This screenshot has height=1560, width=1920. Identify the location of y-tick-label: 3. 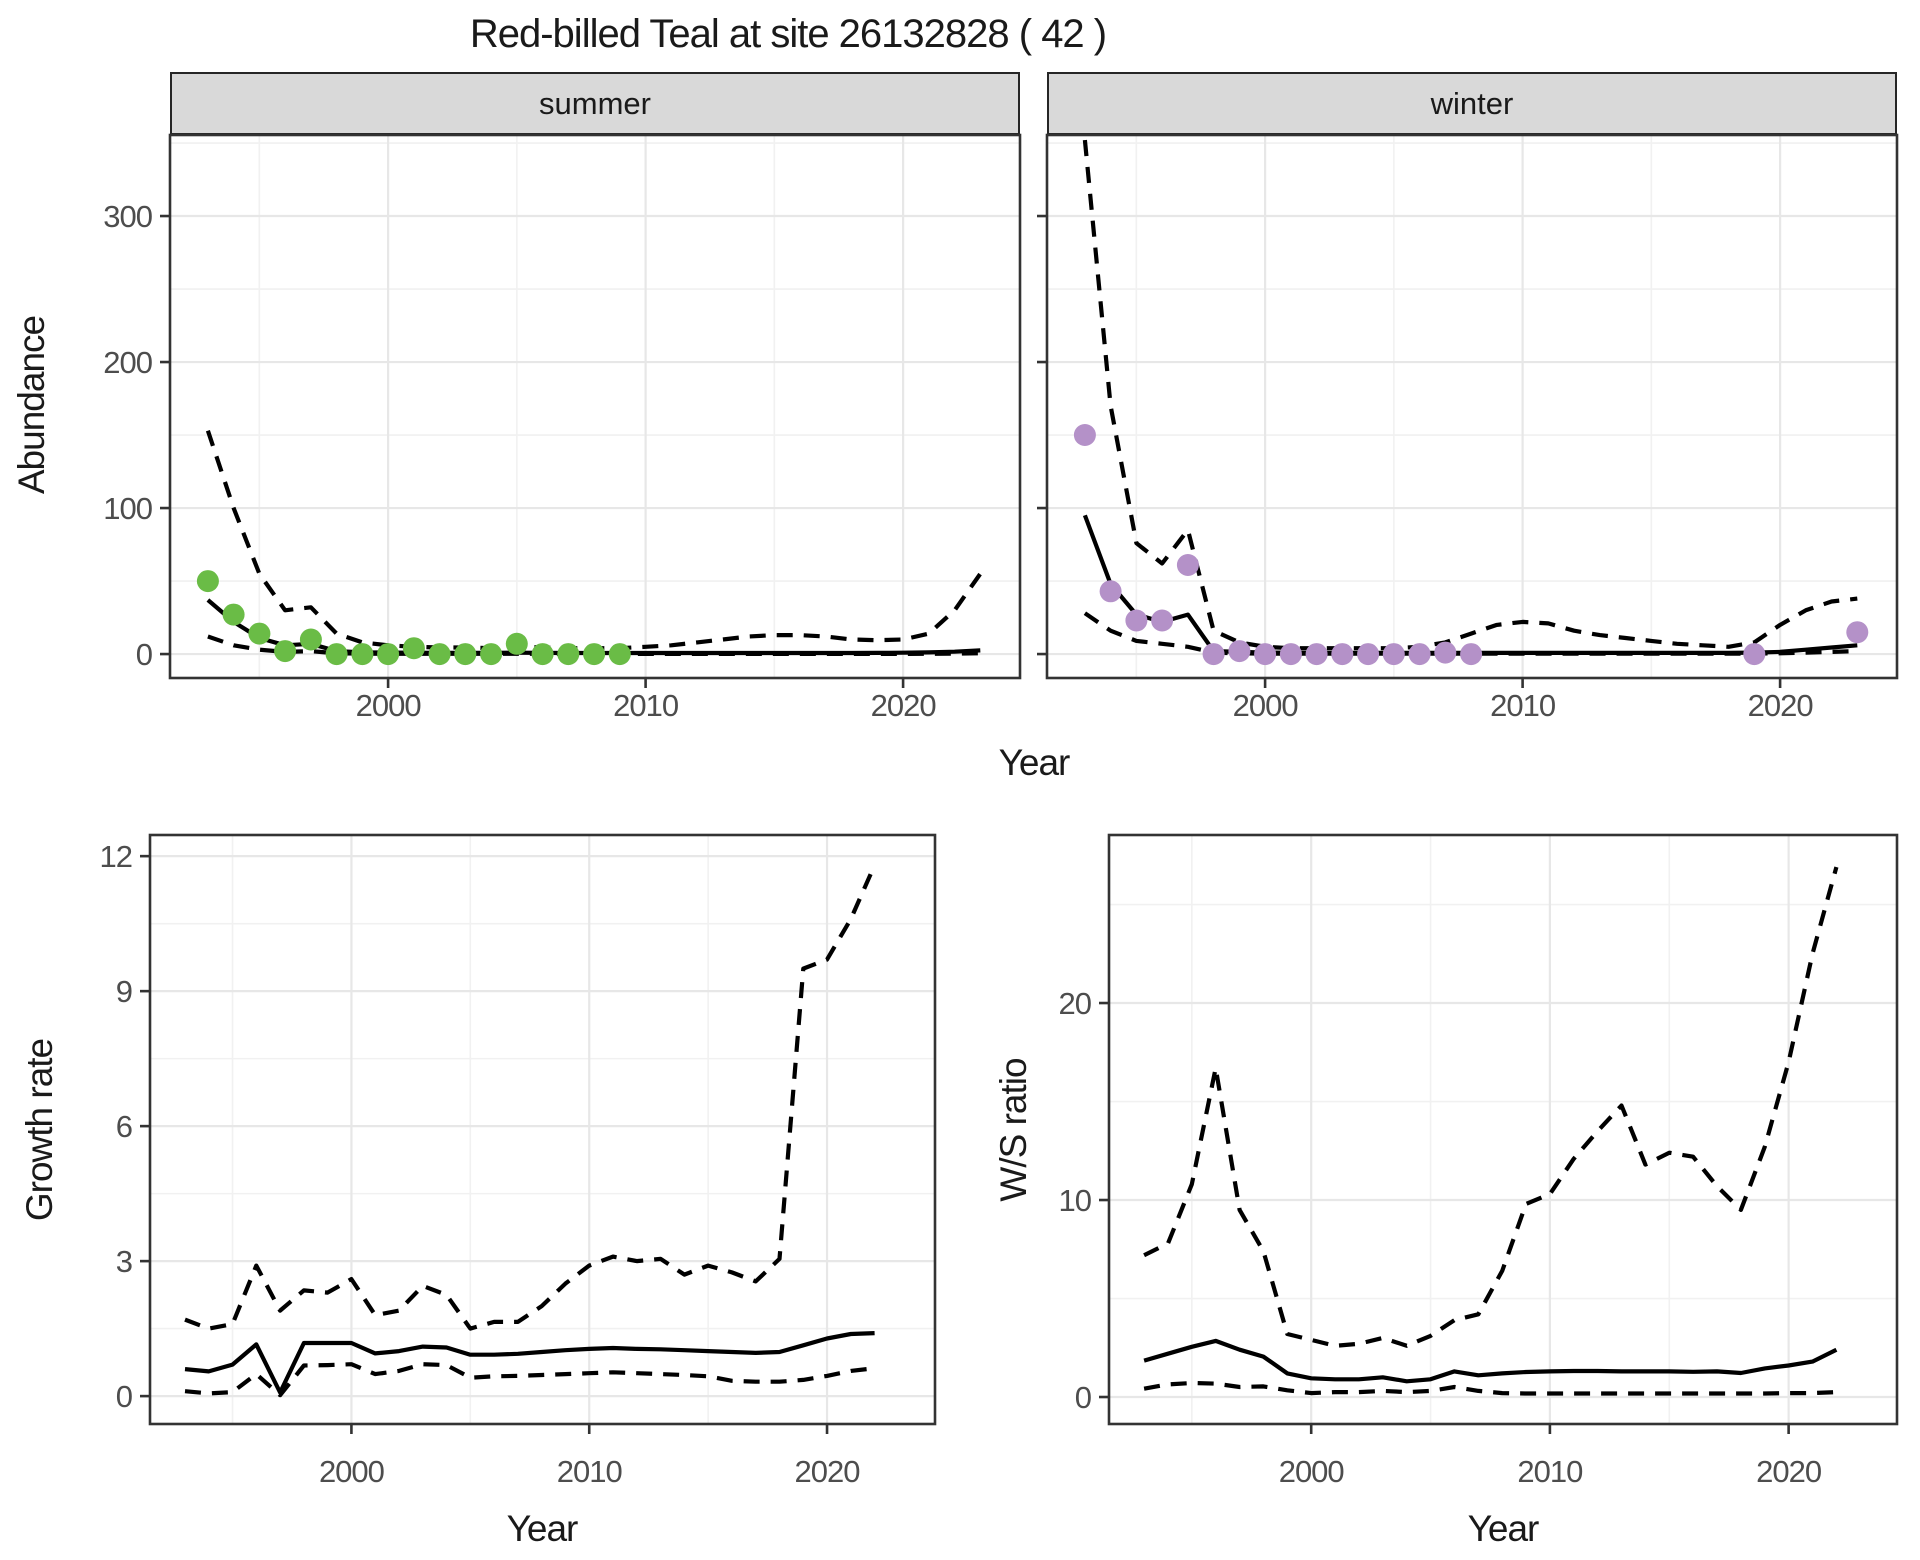
(124, 1261).